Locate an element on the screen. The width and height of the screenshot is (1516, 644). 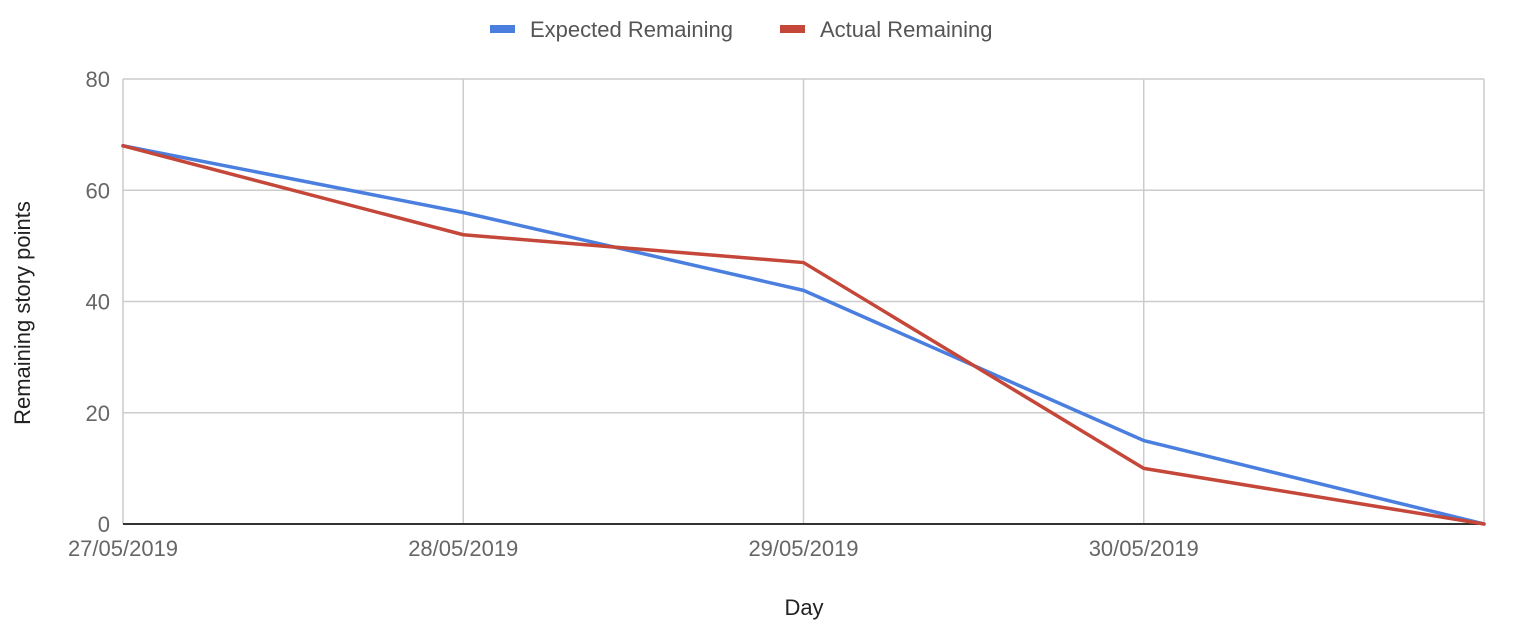
y-tick-label: 40 is located at coordinates (98, 302).